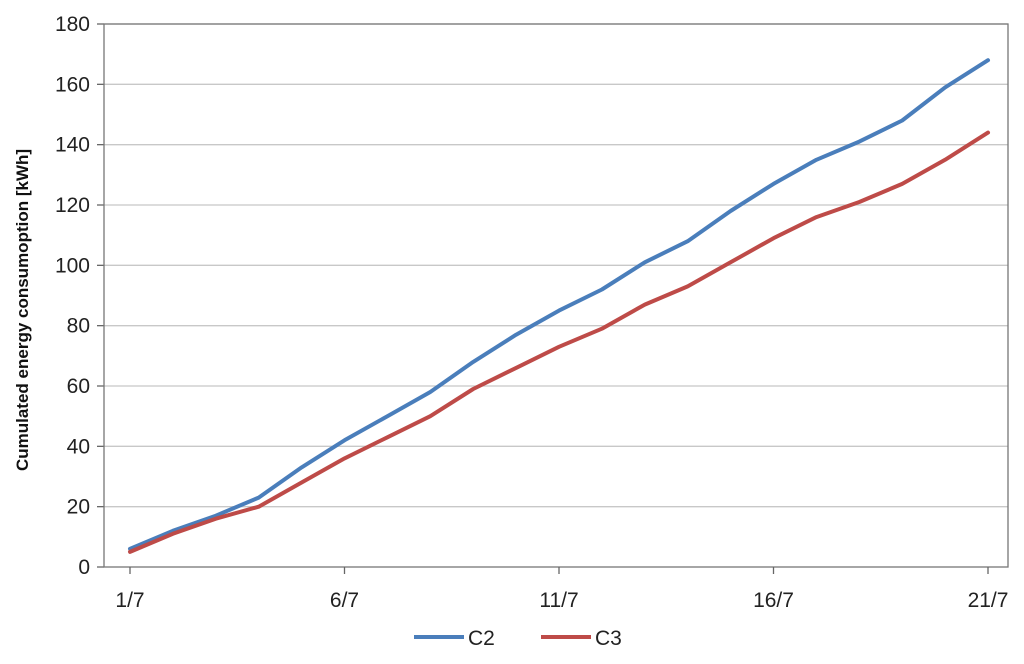 This screenshot has width=1024, height=664. What do you see at coordinates (518, 638) in the screenshot?
I see `legend: C2 C3` at bounding box center [518, 638].